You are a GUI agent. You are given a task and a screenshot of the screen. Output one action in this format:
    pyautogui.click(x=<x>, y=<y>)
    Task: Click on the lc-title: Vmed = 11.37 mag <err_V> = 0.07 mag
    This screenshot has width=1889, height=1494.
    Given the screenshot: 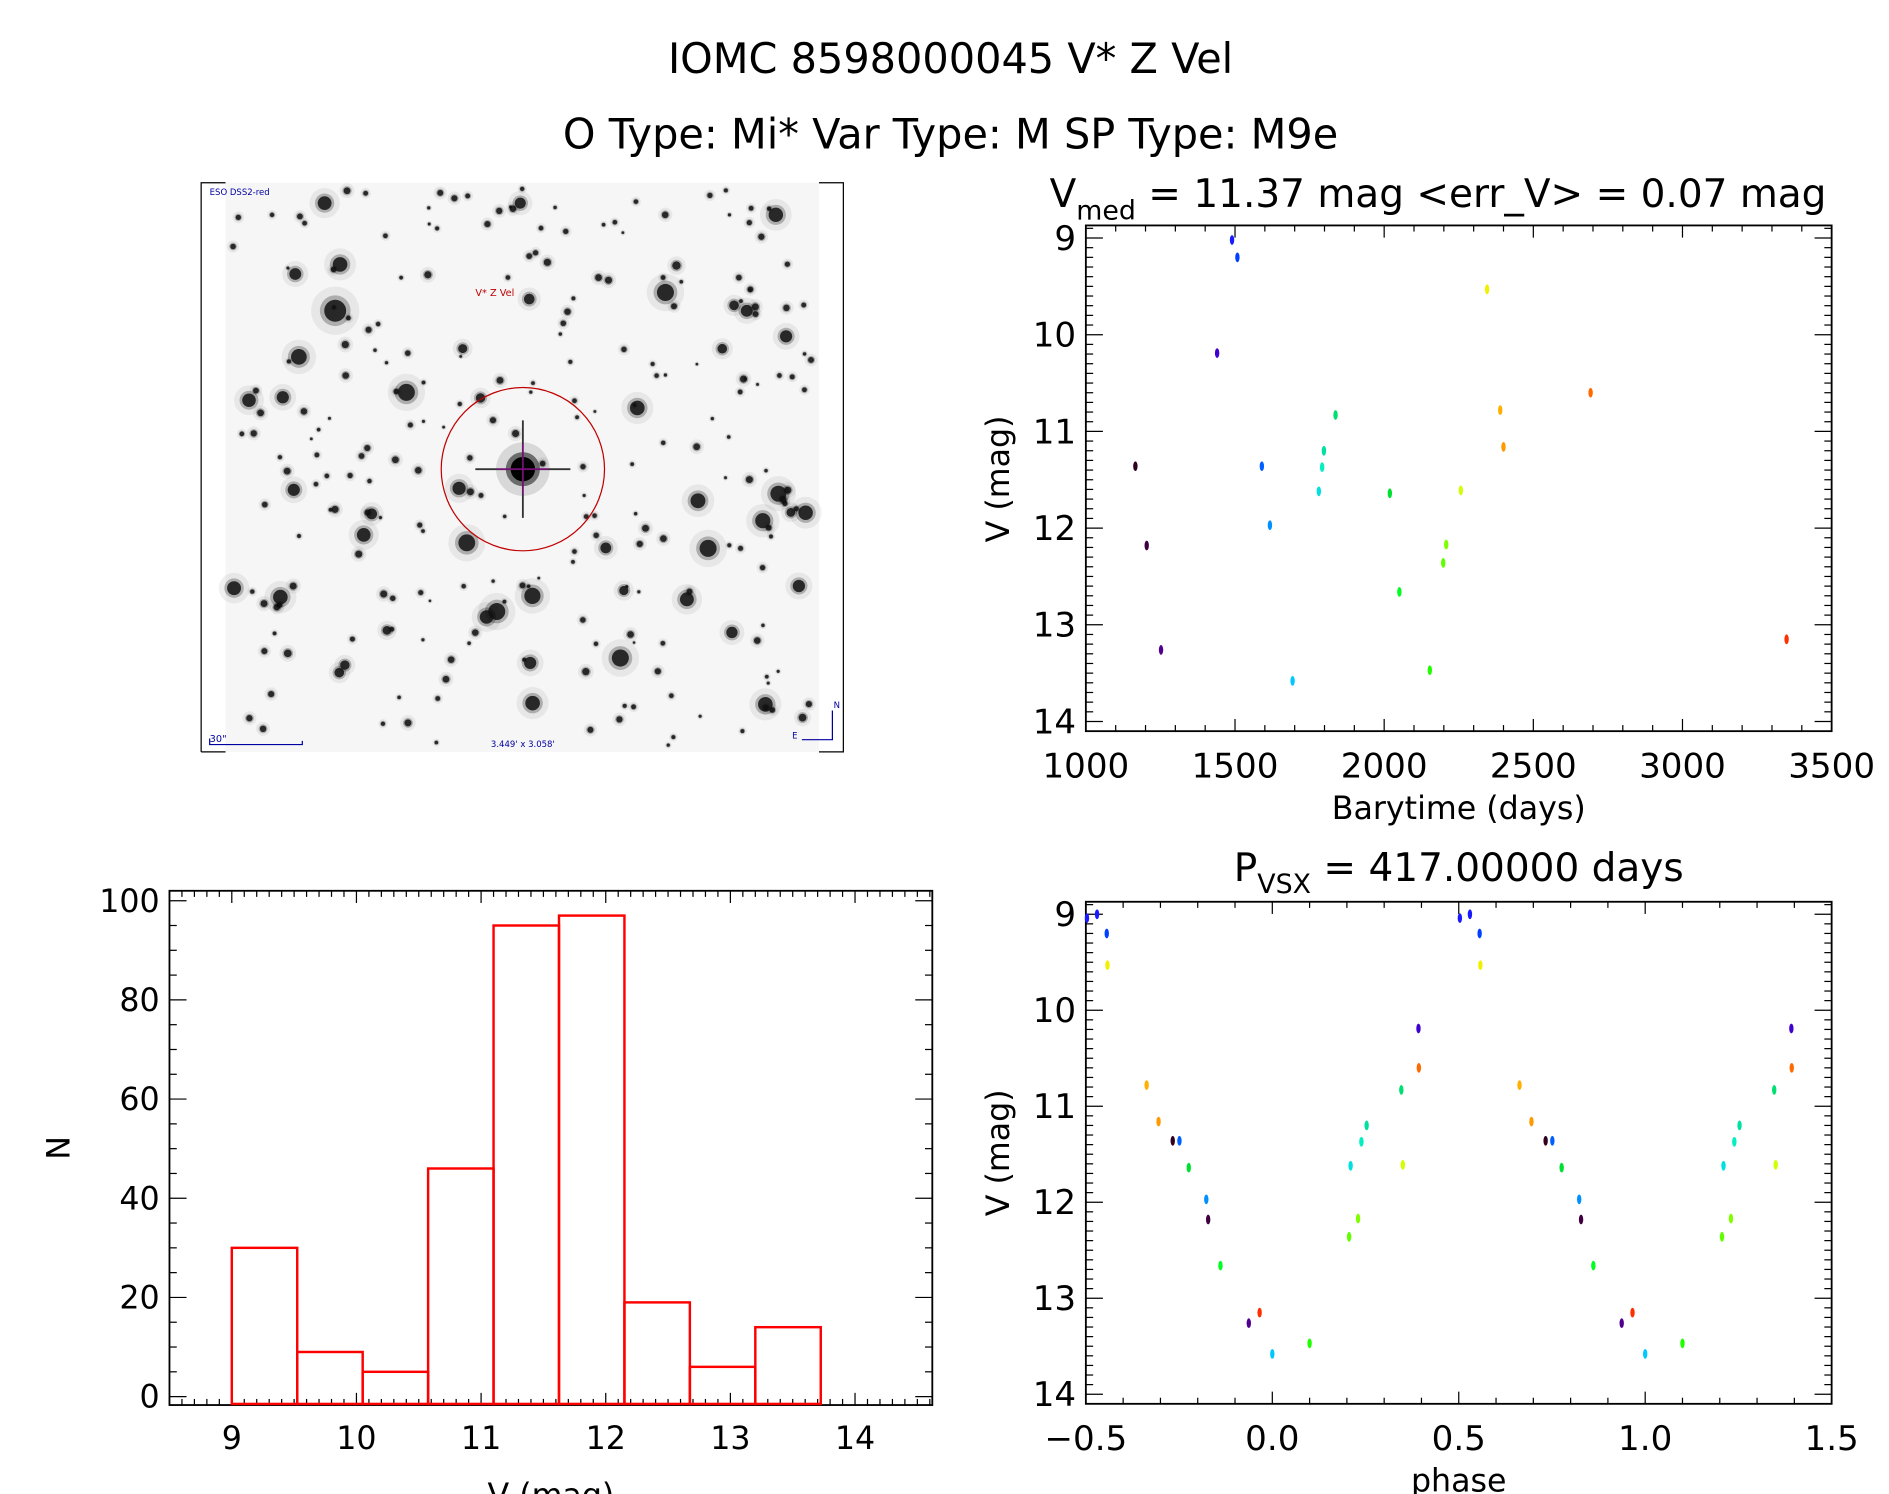 What is the action you would take?
    pyautogui.click(x=1438, y=199)
    